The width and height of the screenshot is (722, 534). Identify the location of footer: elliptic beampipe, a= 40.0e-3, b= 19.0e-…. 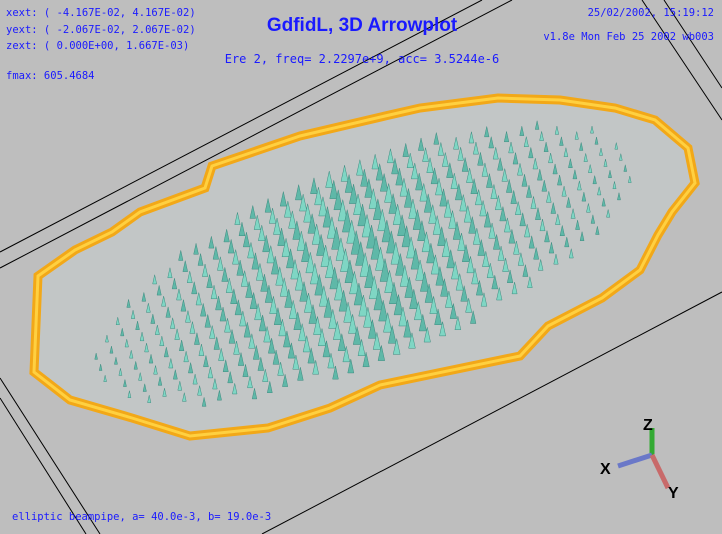
(141, 517).